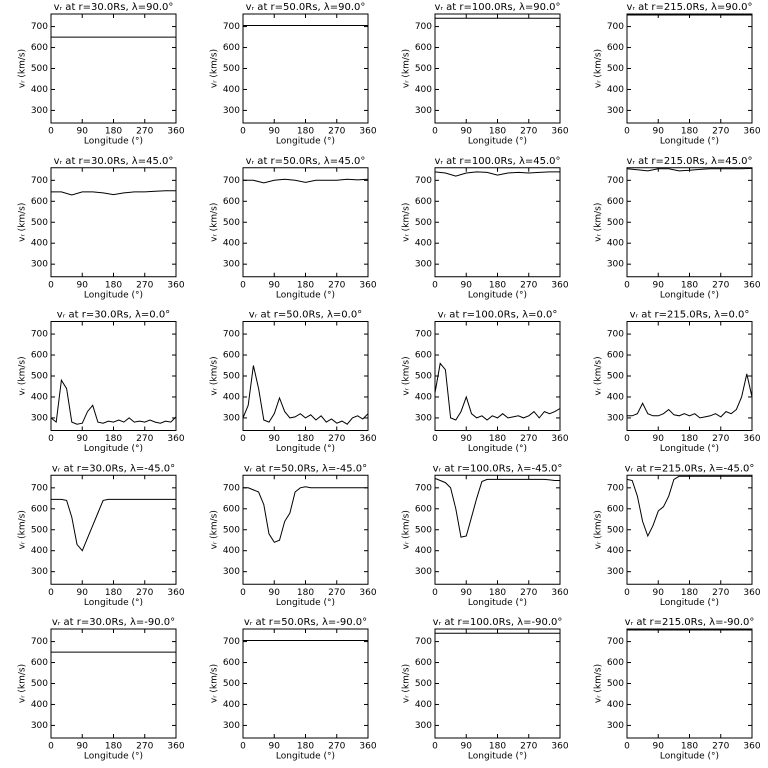 This screenshot has height=768, width=768. I want to click on panel-title: vᵣ at r=215.0Rs, λ=0.0°, so click(690, 315).